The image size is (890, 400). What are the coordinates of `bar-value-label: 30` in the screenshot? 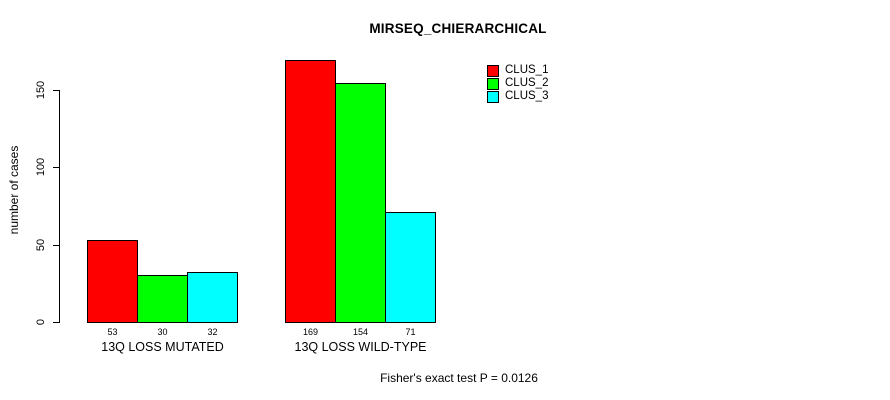 It's located at (162, 332).